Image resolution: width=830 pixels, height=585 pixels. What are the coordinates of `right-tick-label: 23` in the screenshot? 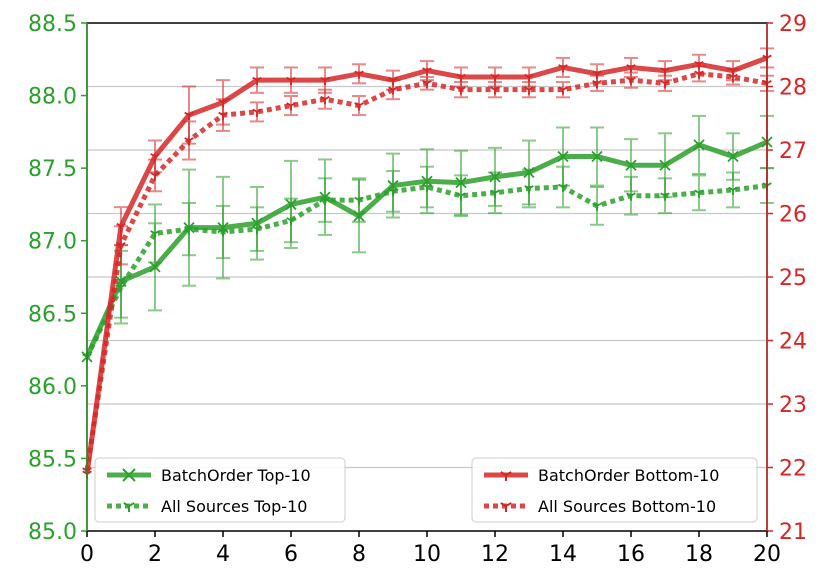 It's located at (793, 405).